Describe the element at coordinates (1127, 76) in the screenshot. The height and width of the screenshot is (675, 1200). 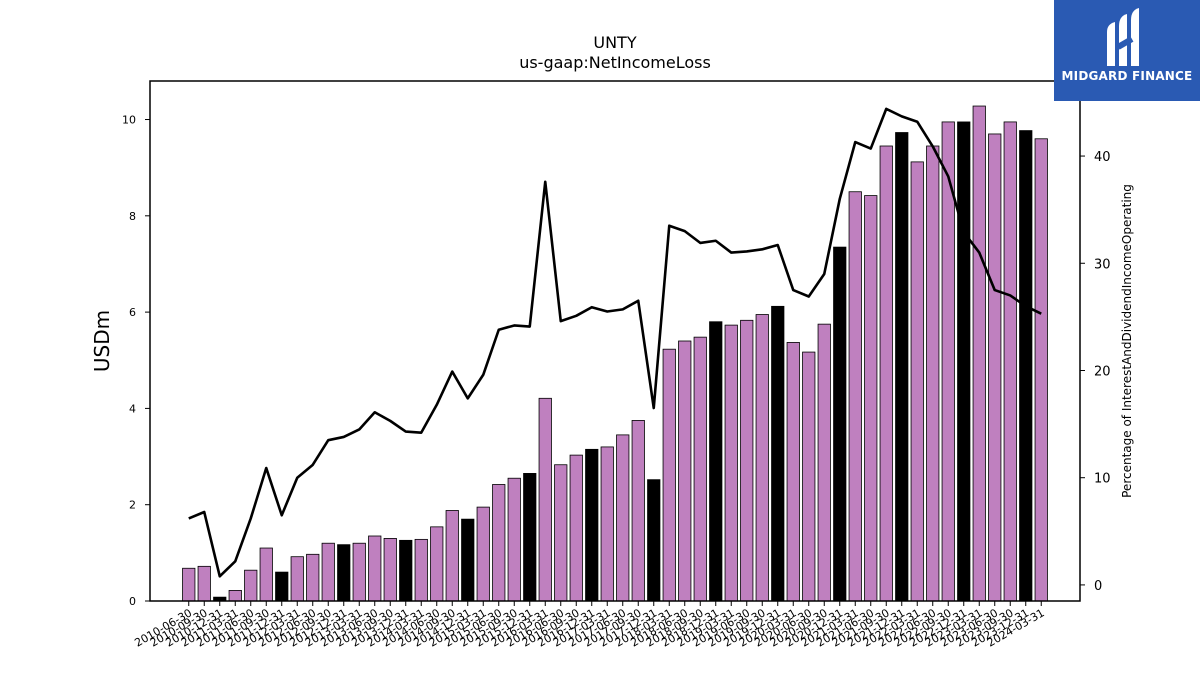
I see `watermark-text: MIDGARD FINANCE` at that location.